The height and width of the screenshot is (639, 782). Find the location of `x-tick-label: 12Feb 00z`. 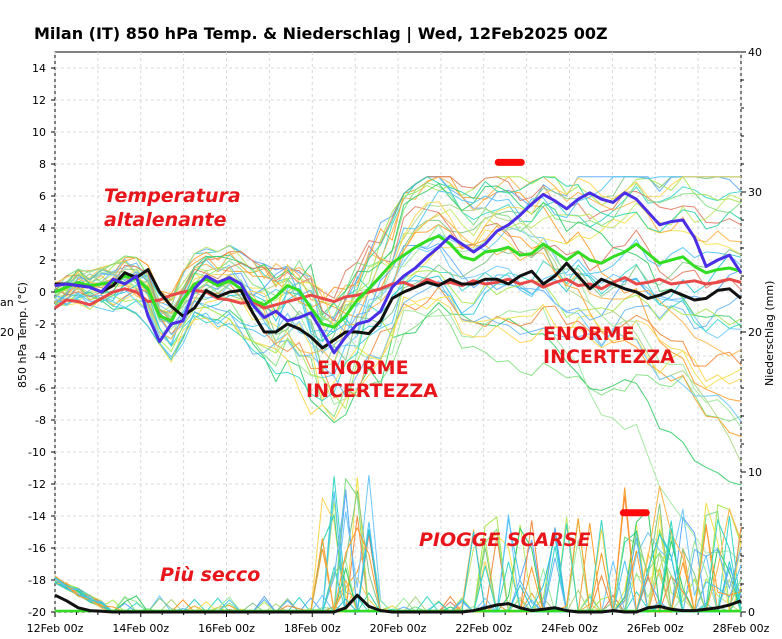

x-tick-label: 12Feb 00z is located at coordinates (55, 628).